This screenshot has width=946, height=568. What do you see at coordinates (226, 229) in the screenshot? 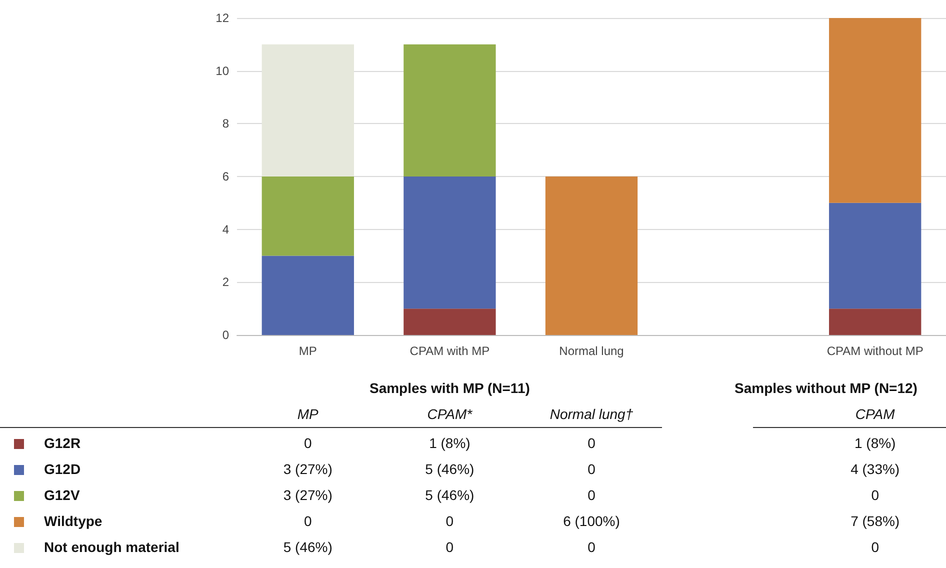
I see `y-tick-label: 4` at bounding box center [226, 229].